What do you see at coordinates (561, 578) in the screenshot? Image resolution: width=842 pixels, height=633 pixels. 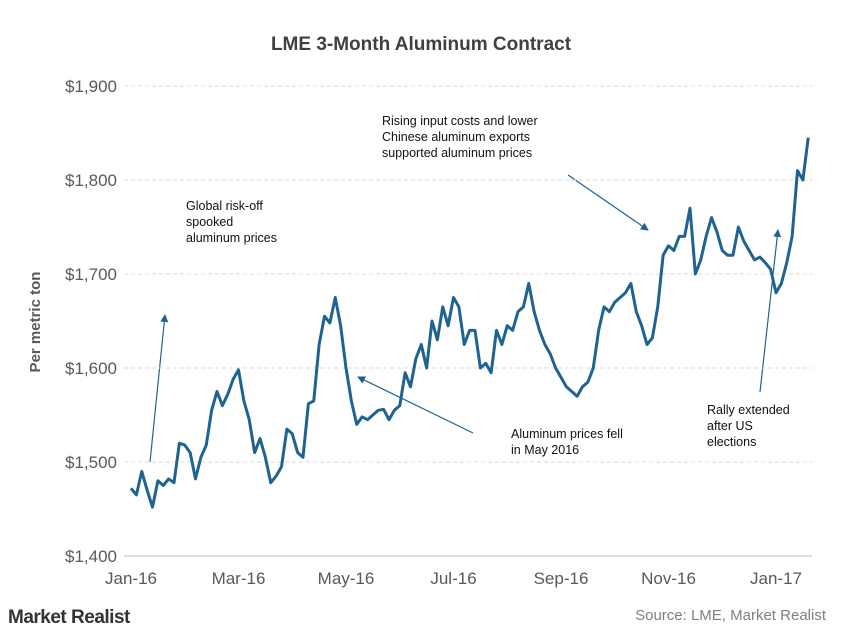 I see `x-tick-label: Sep-16` at bounding box center [561, 578].